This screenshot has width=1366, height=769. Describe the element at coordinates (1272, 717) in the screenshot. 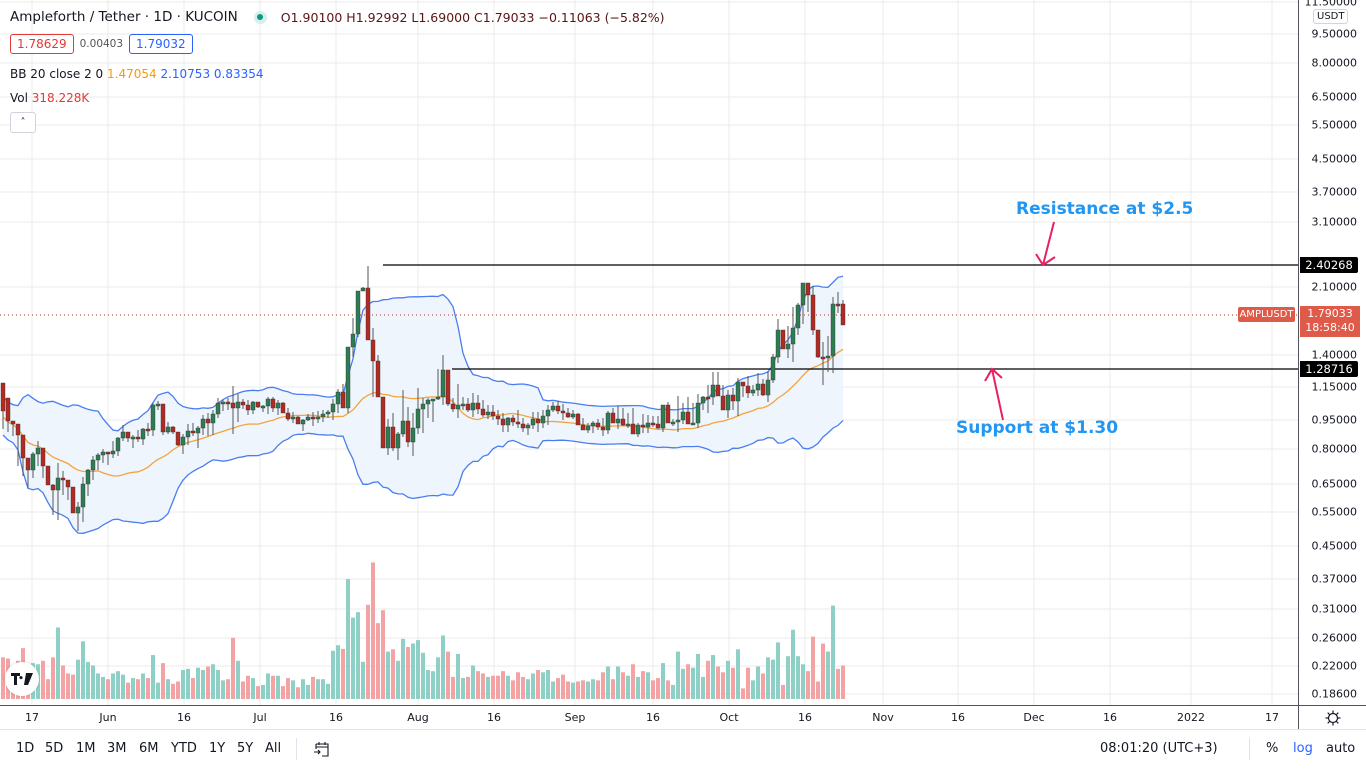

I see `time-tick: 17` at that location.